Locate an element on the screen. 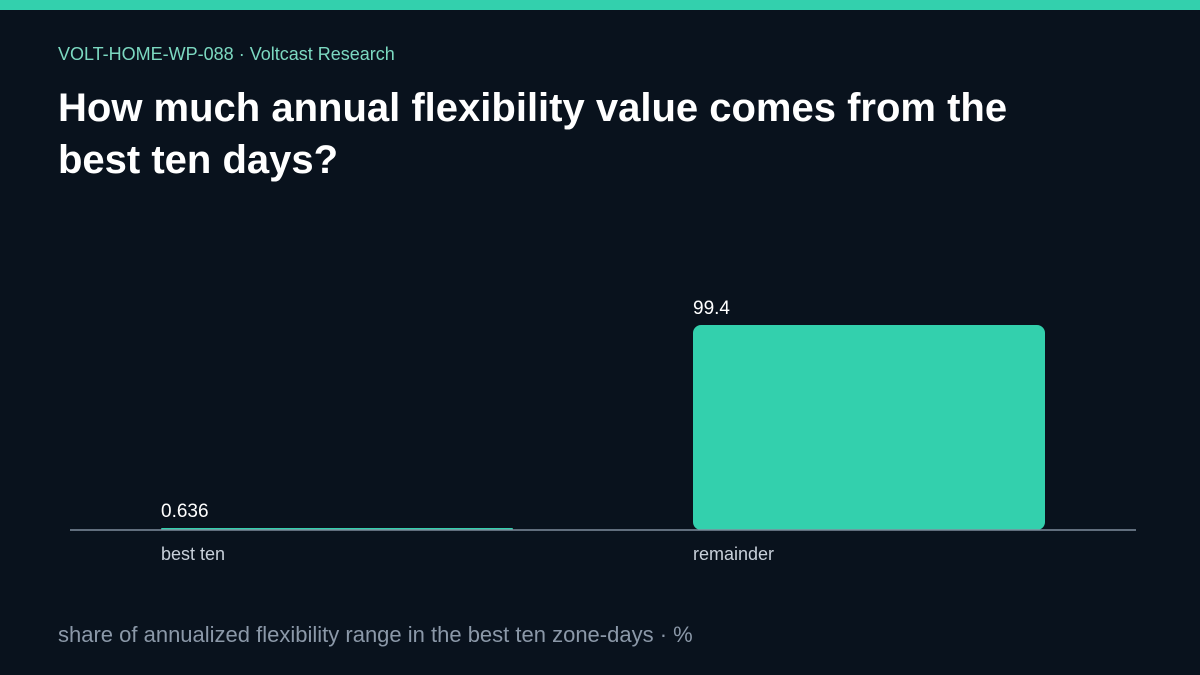 The image size is (1200, 675). report-source-line: VOLT-HOME-WP-088 · Voltcast Research is located at coordinates (226, 54).